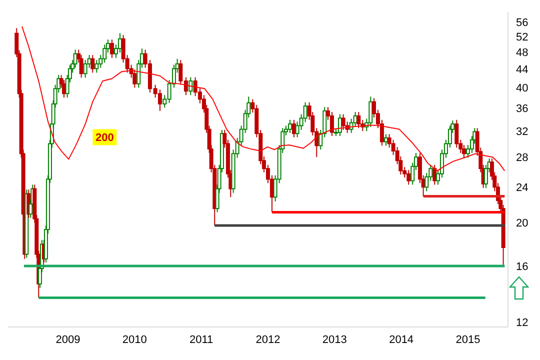 This screenshot has width=540, height=360. Describe the element at coordinates (134, 340) in the screenshot. I see `x-tick-label: 2010` at that location.